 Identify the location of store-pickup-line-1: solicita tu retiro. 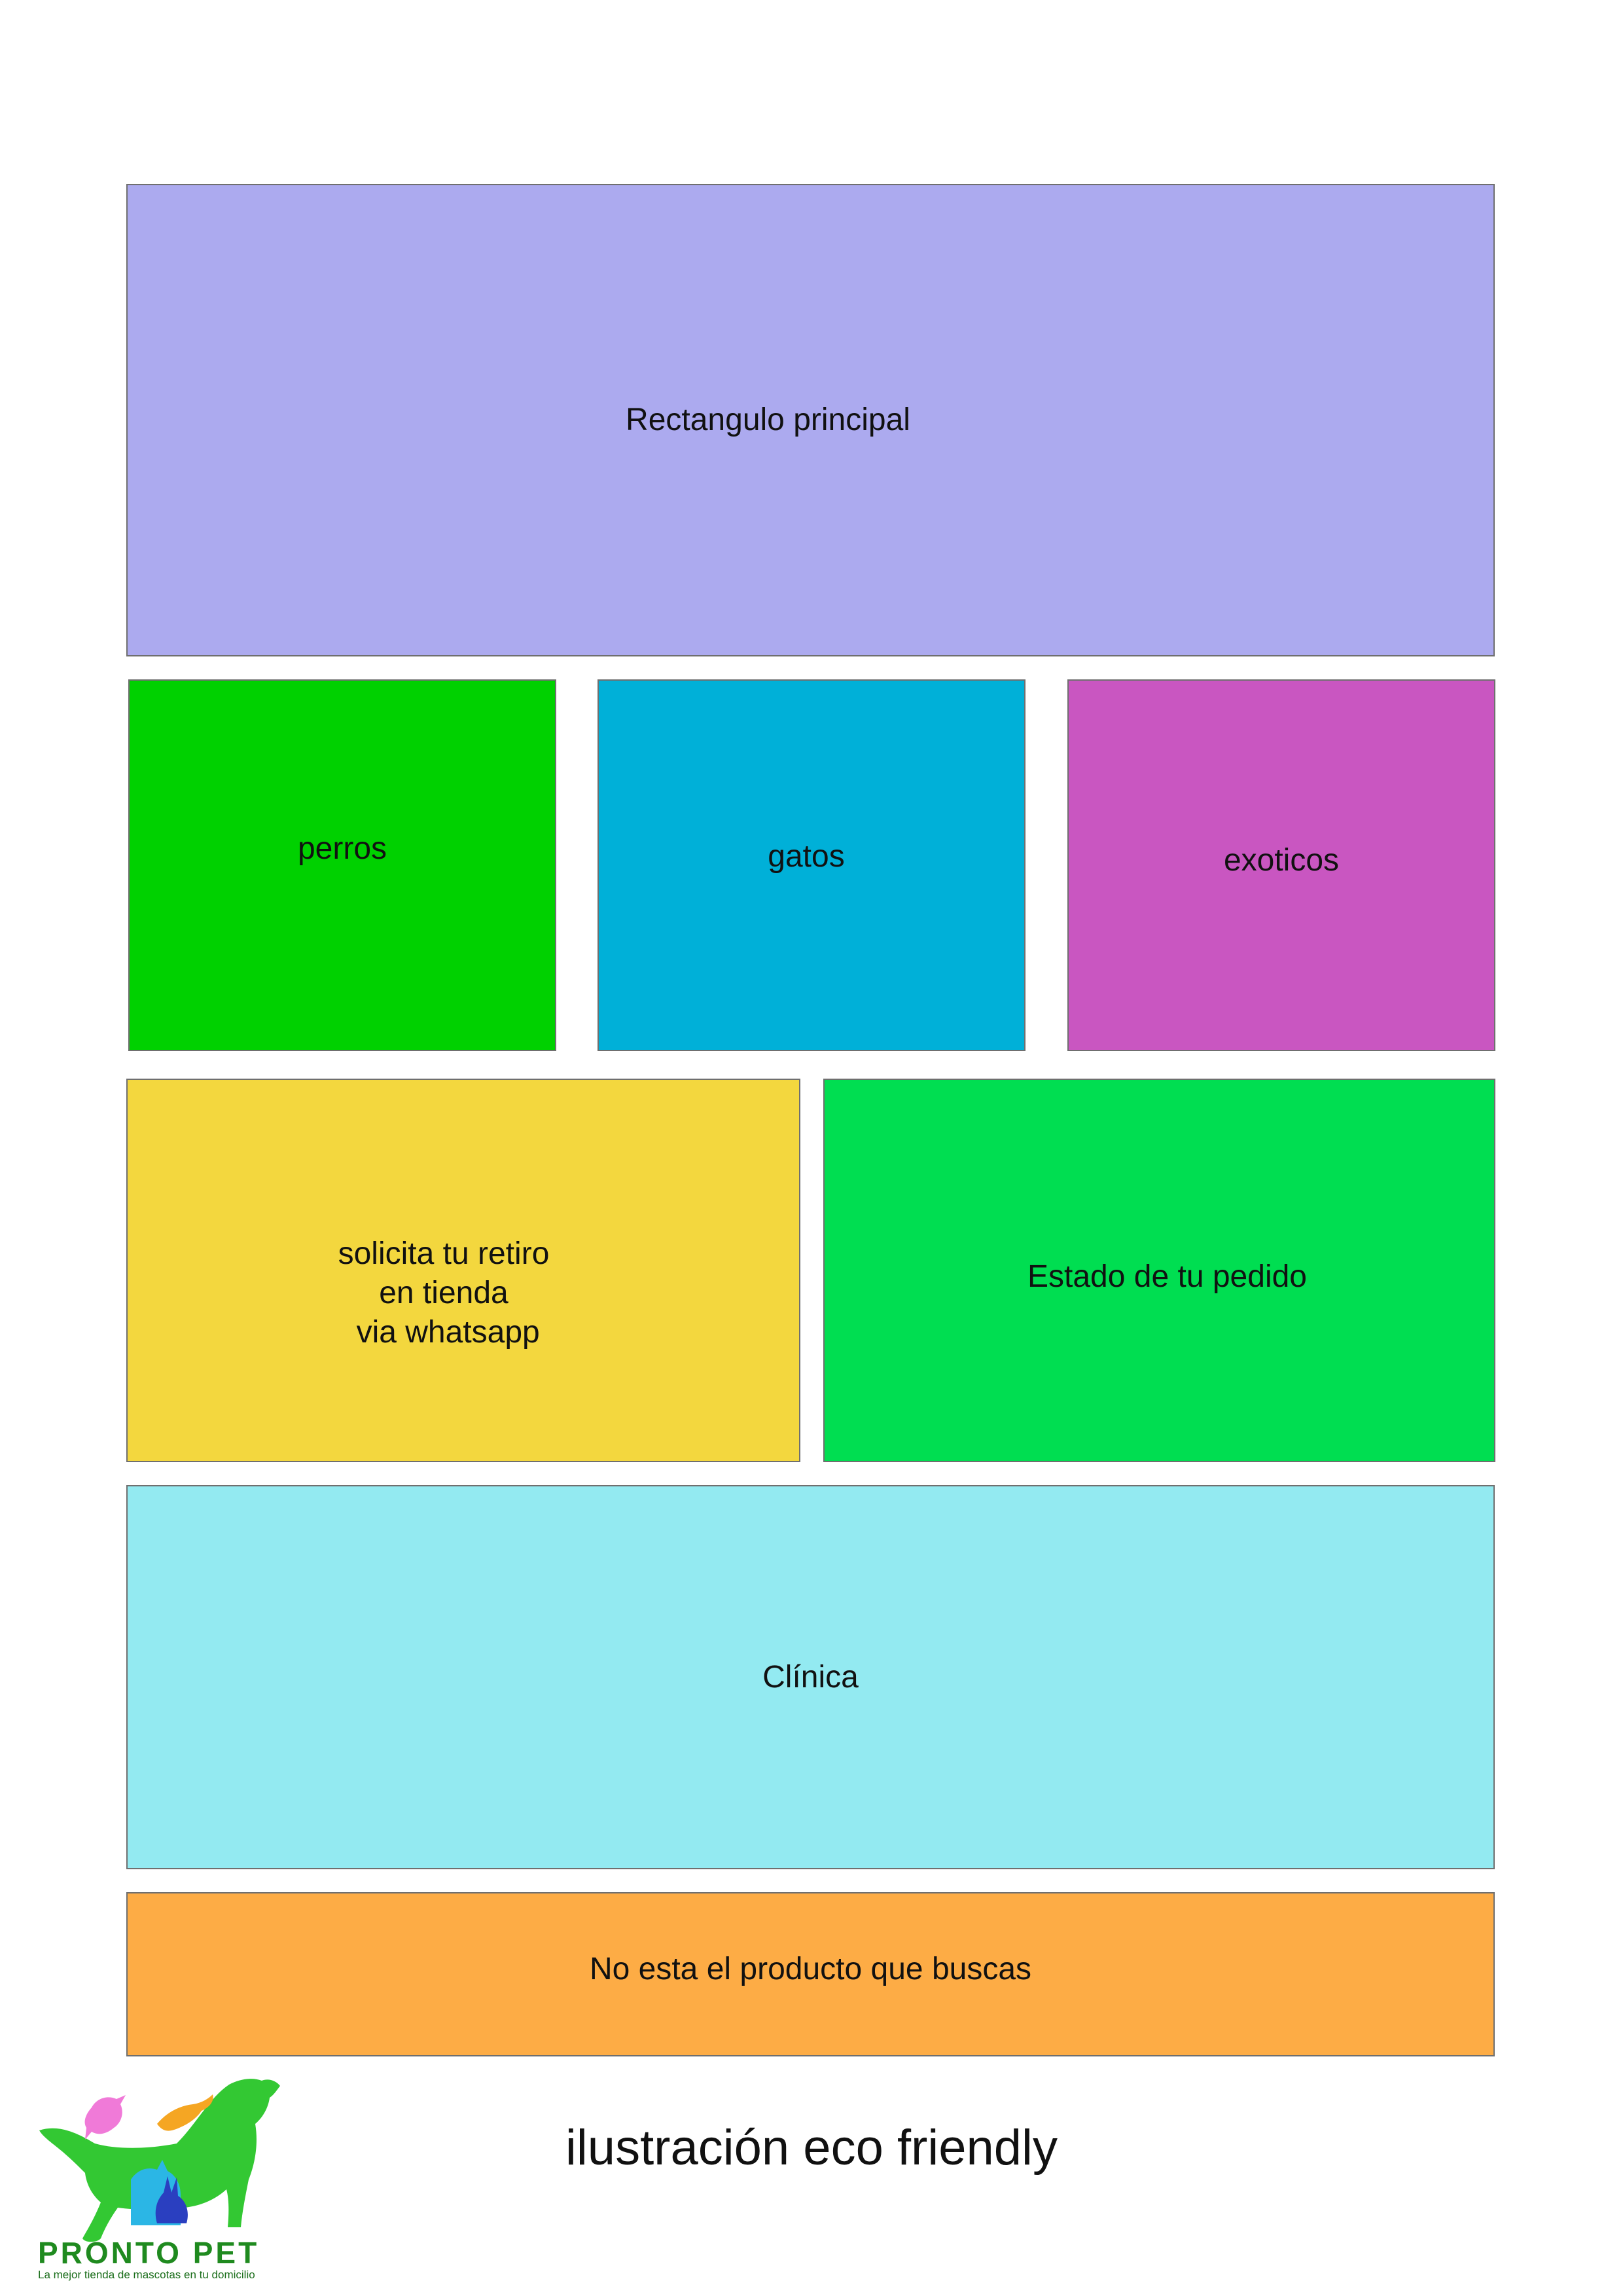
(444, 1253).